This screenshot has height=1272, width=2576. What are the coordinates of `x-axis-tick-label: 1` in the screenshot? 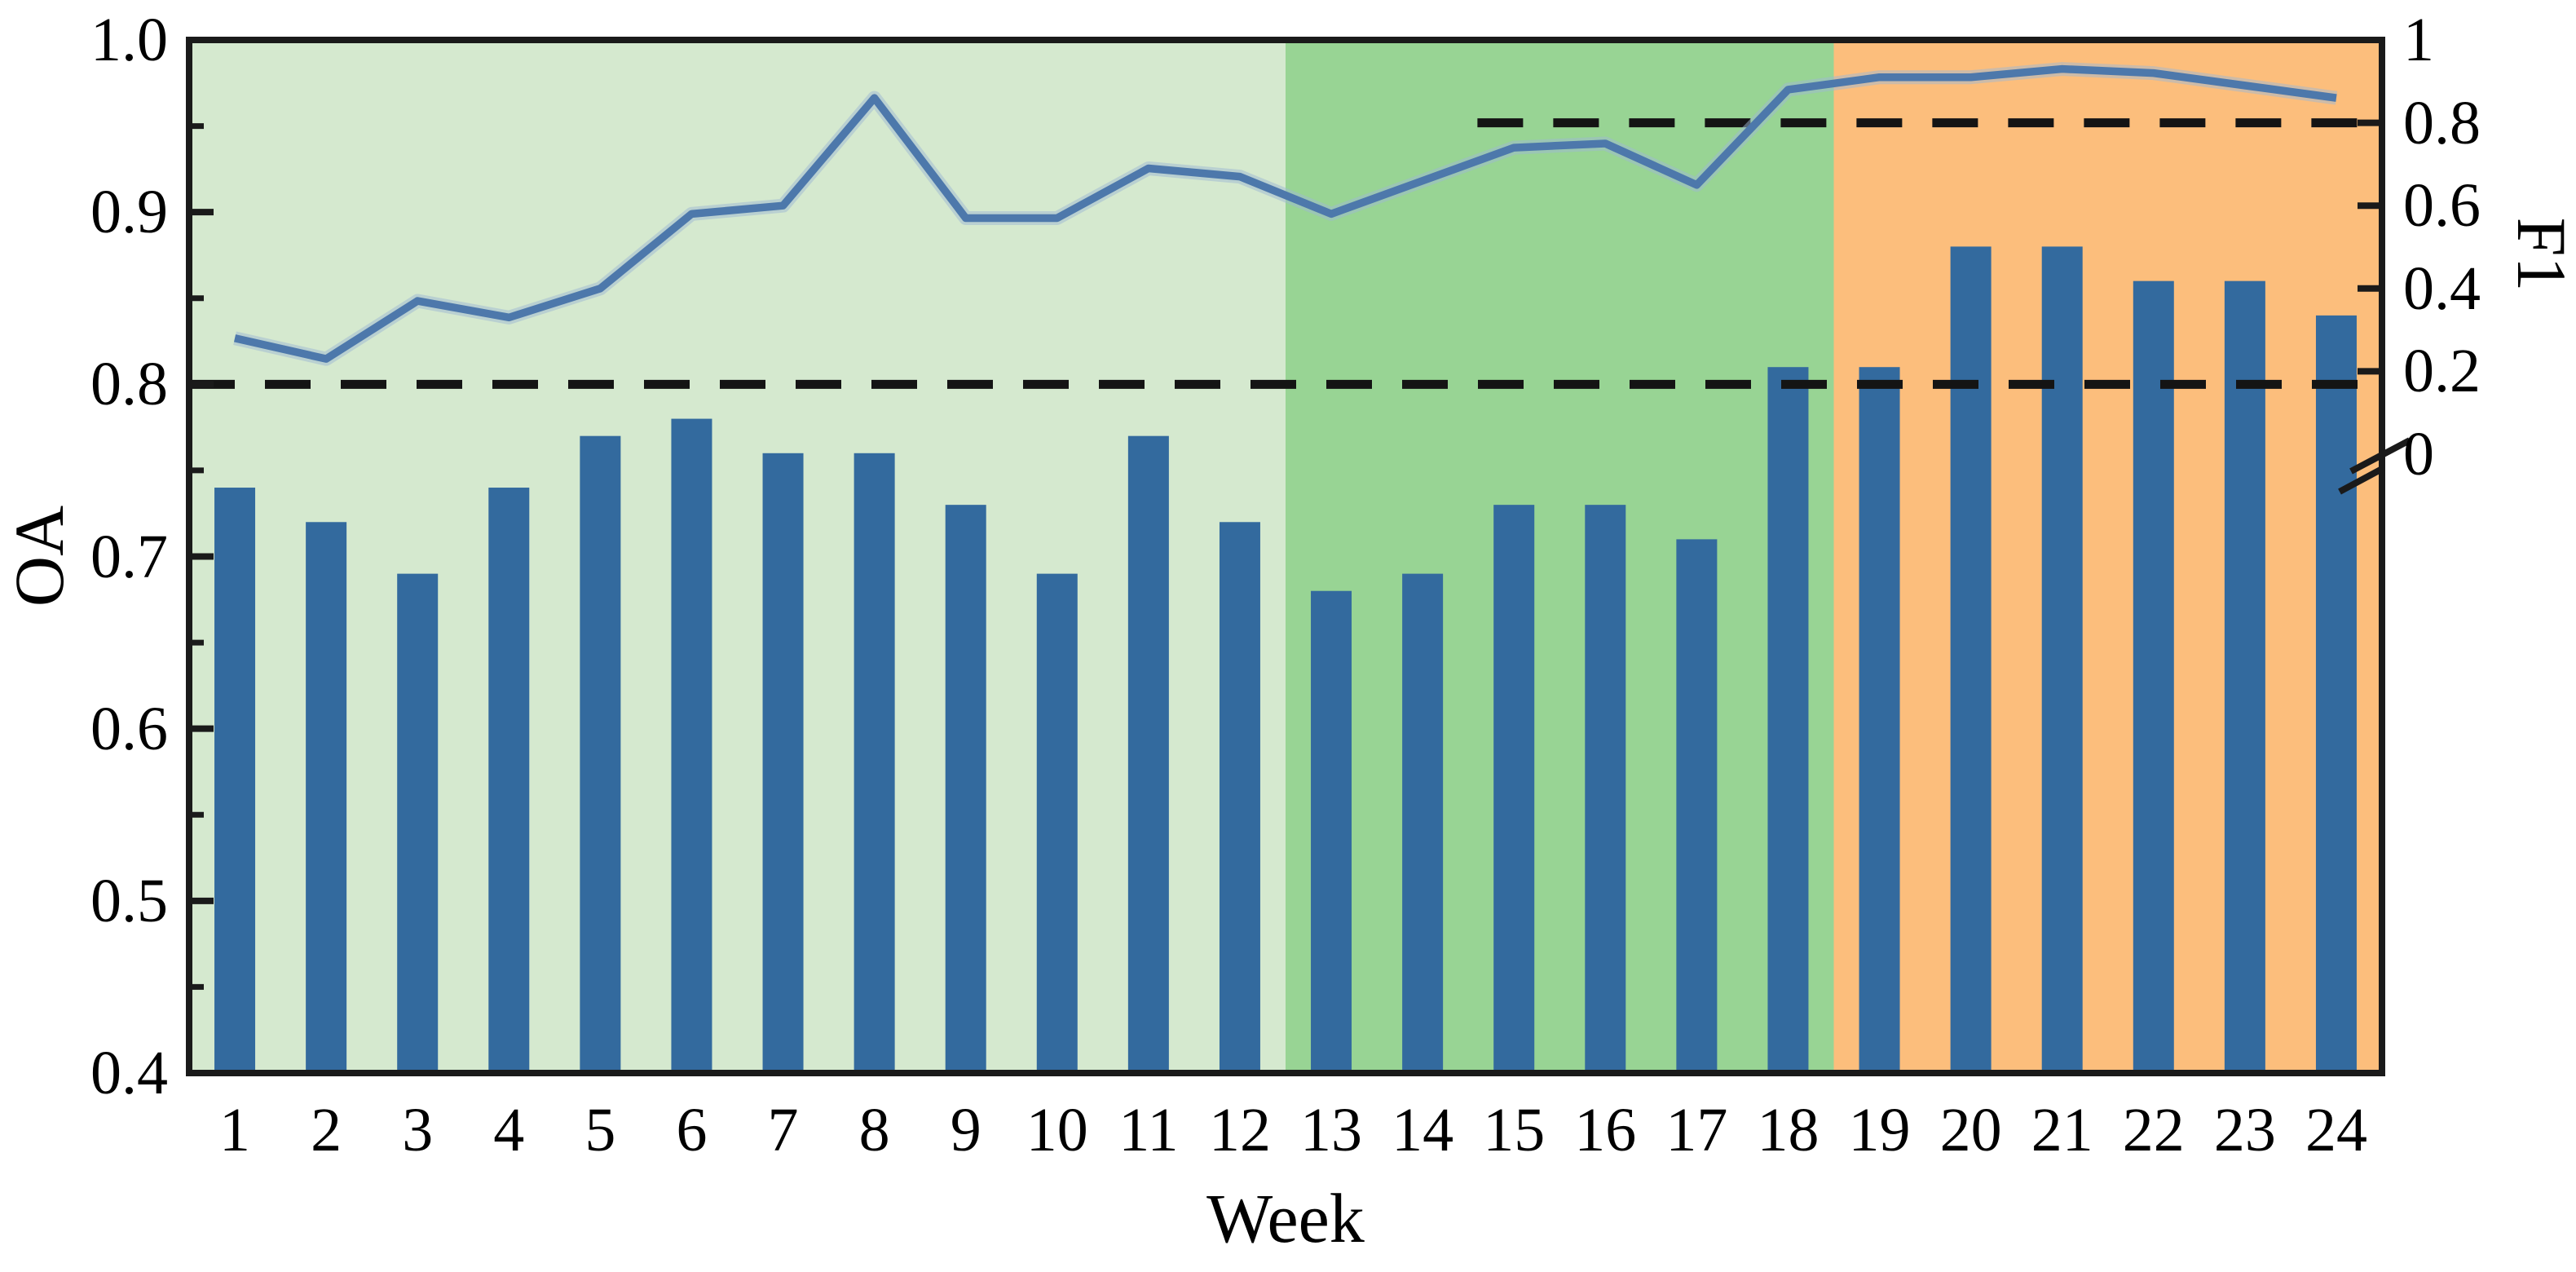 It's located at (235, 1130).